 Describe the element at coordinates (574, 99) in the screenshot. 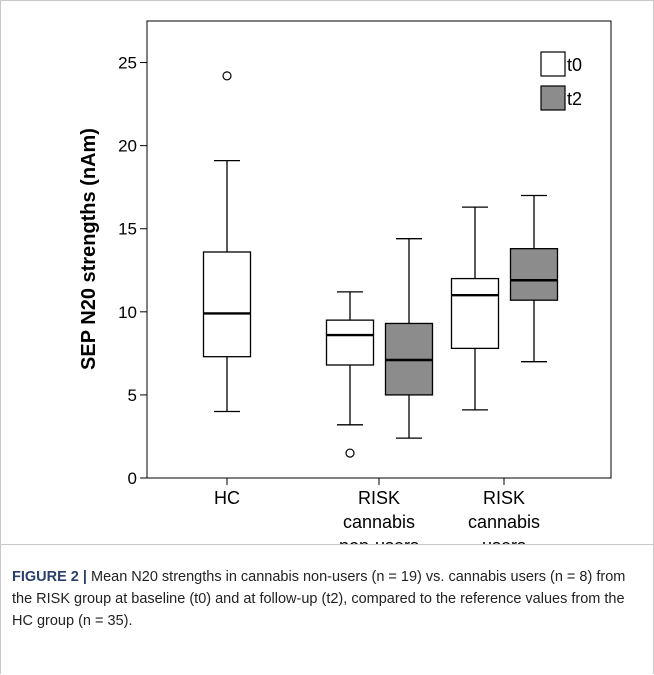

I see `legend-label-t2: t2` at that location.